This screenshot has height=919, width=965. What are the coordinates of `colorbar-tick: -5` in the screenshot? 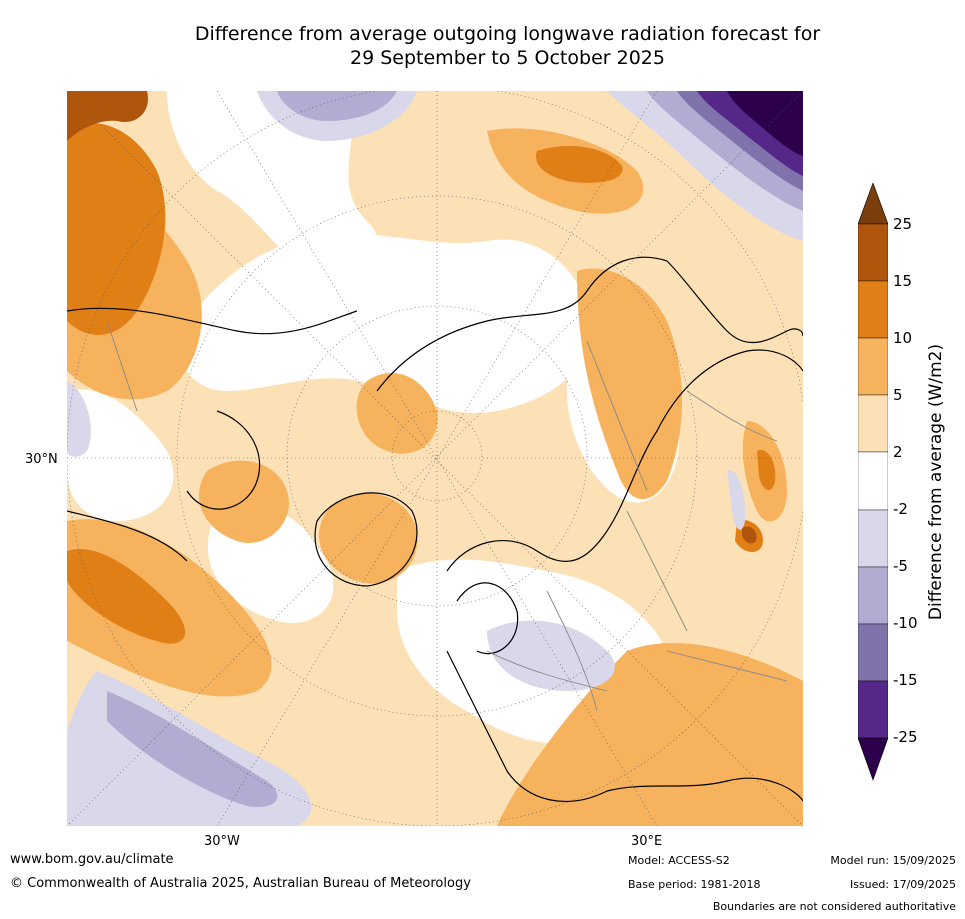 It's located at (900, 566).